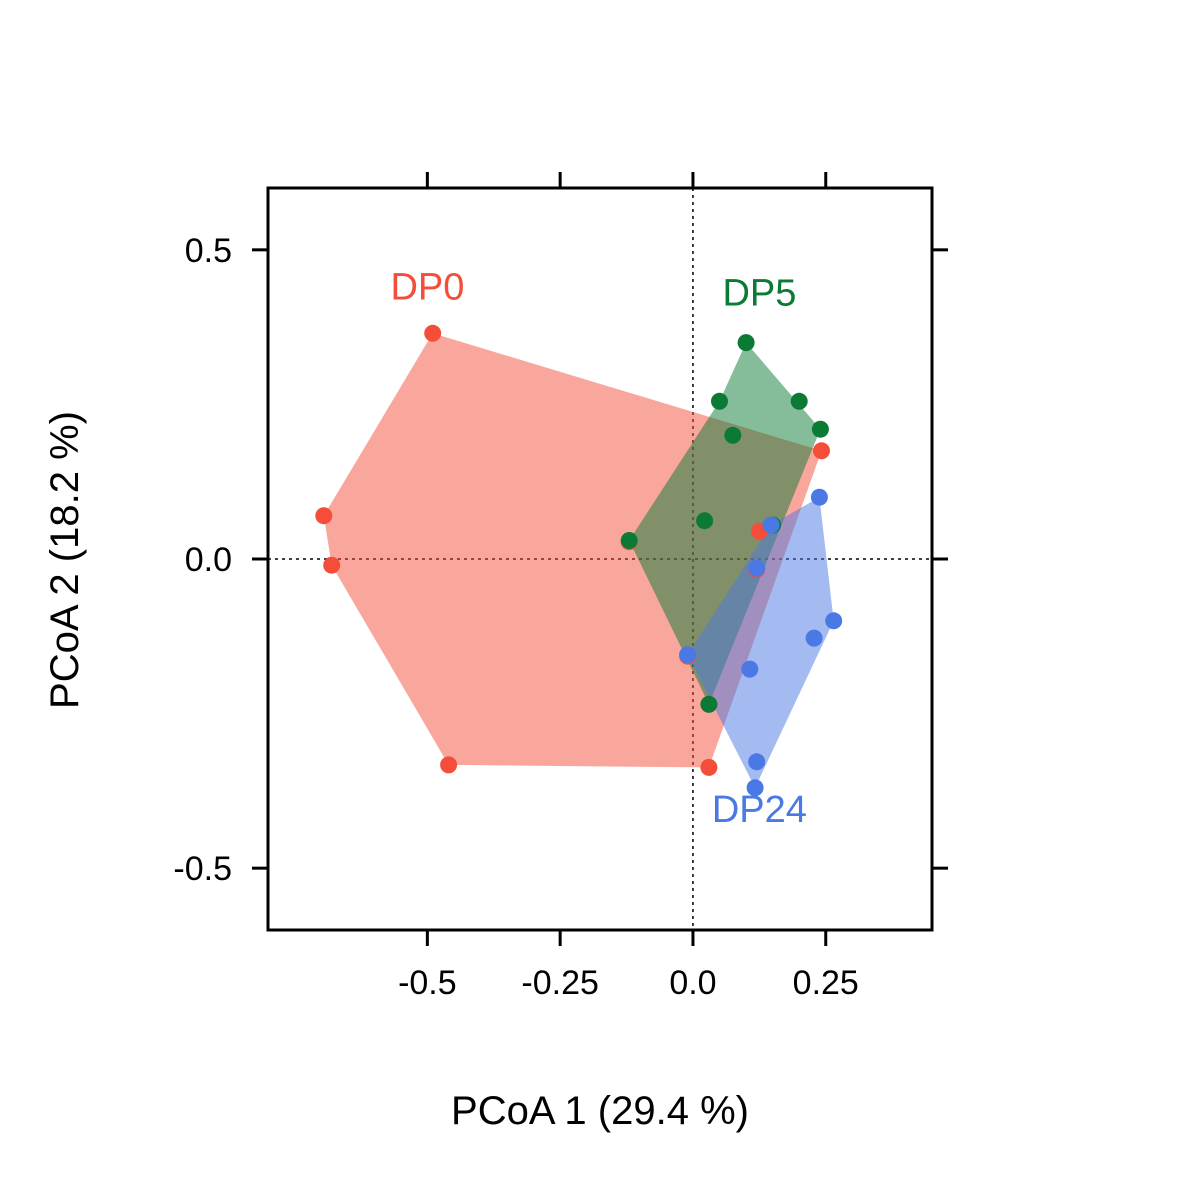  I want to click on y-axis-title: PCoA 2 (18.2 %), so click(65, 560).